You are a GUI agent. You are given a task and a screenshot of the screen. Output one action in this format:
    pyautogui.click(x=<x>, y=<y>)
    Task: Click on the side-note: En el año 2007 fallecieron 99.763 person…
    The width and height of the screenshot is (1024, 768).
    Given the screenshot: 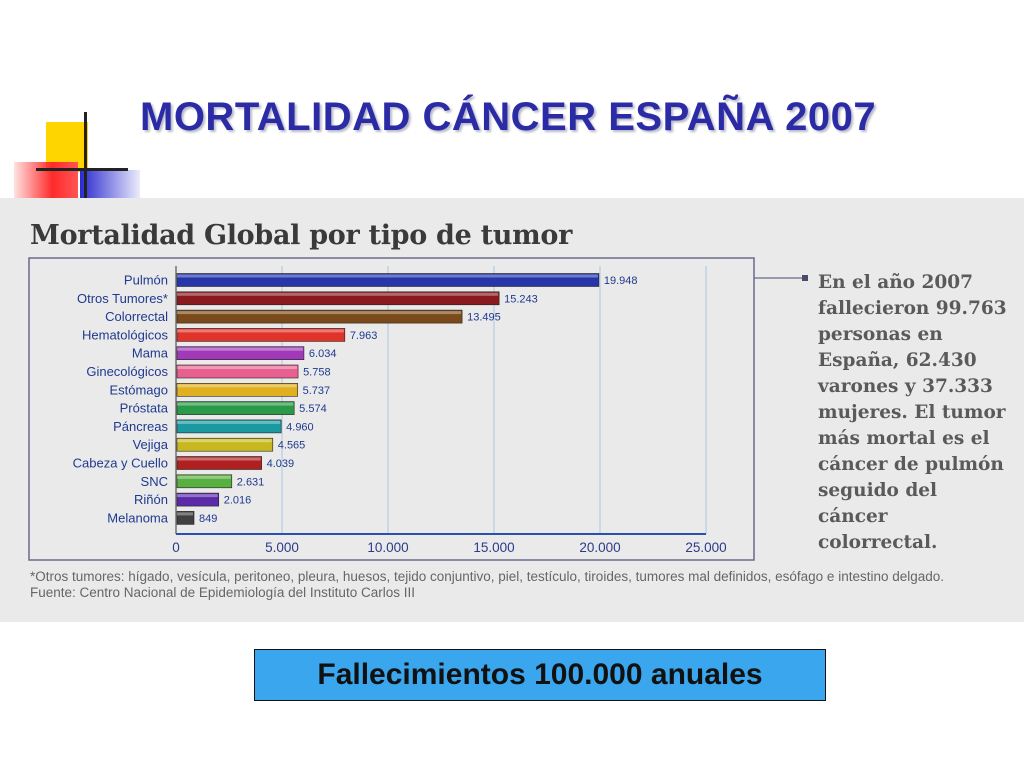 What is the action you would take?
    pyautogui.click(x=912, y=412)
    